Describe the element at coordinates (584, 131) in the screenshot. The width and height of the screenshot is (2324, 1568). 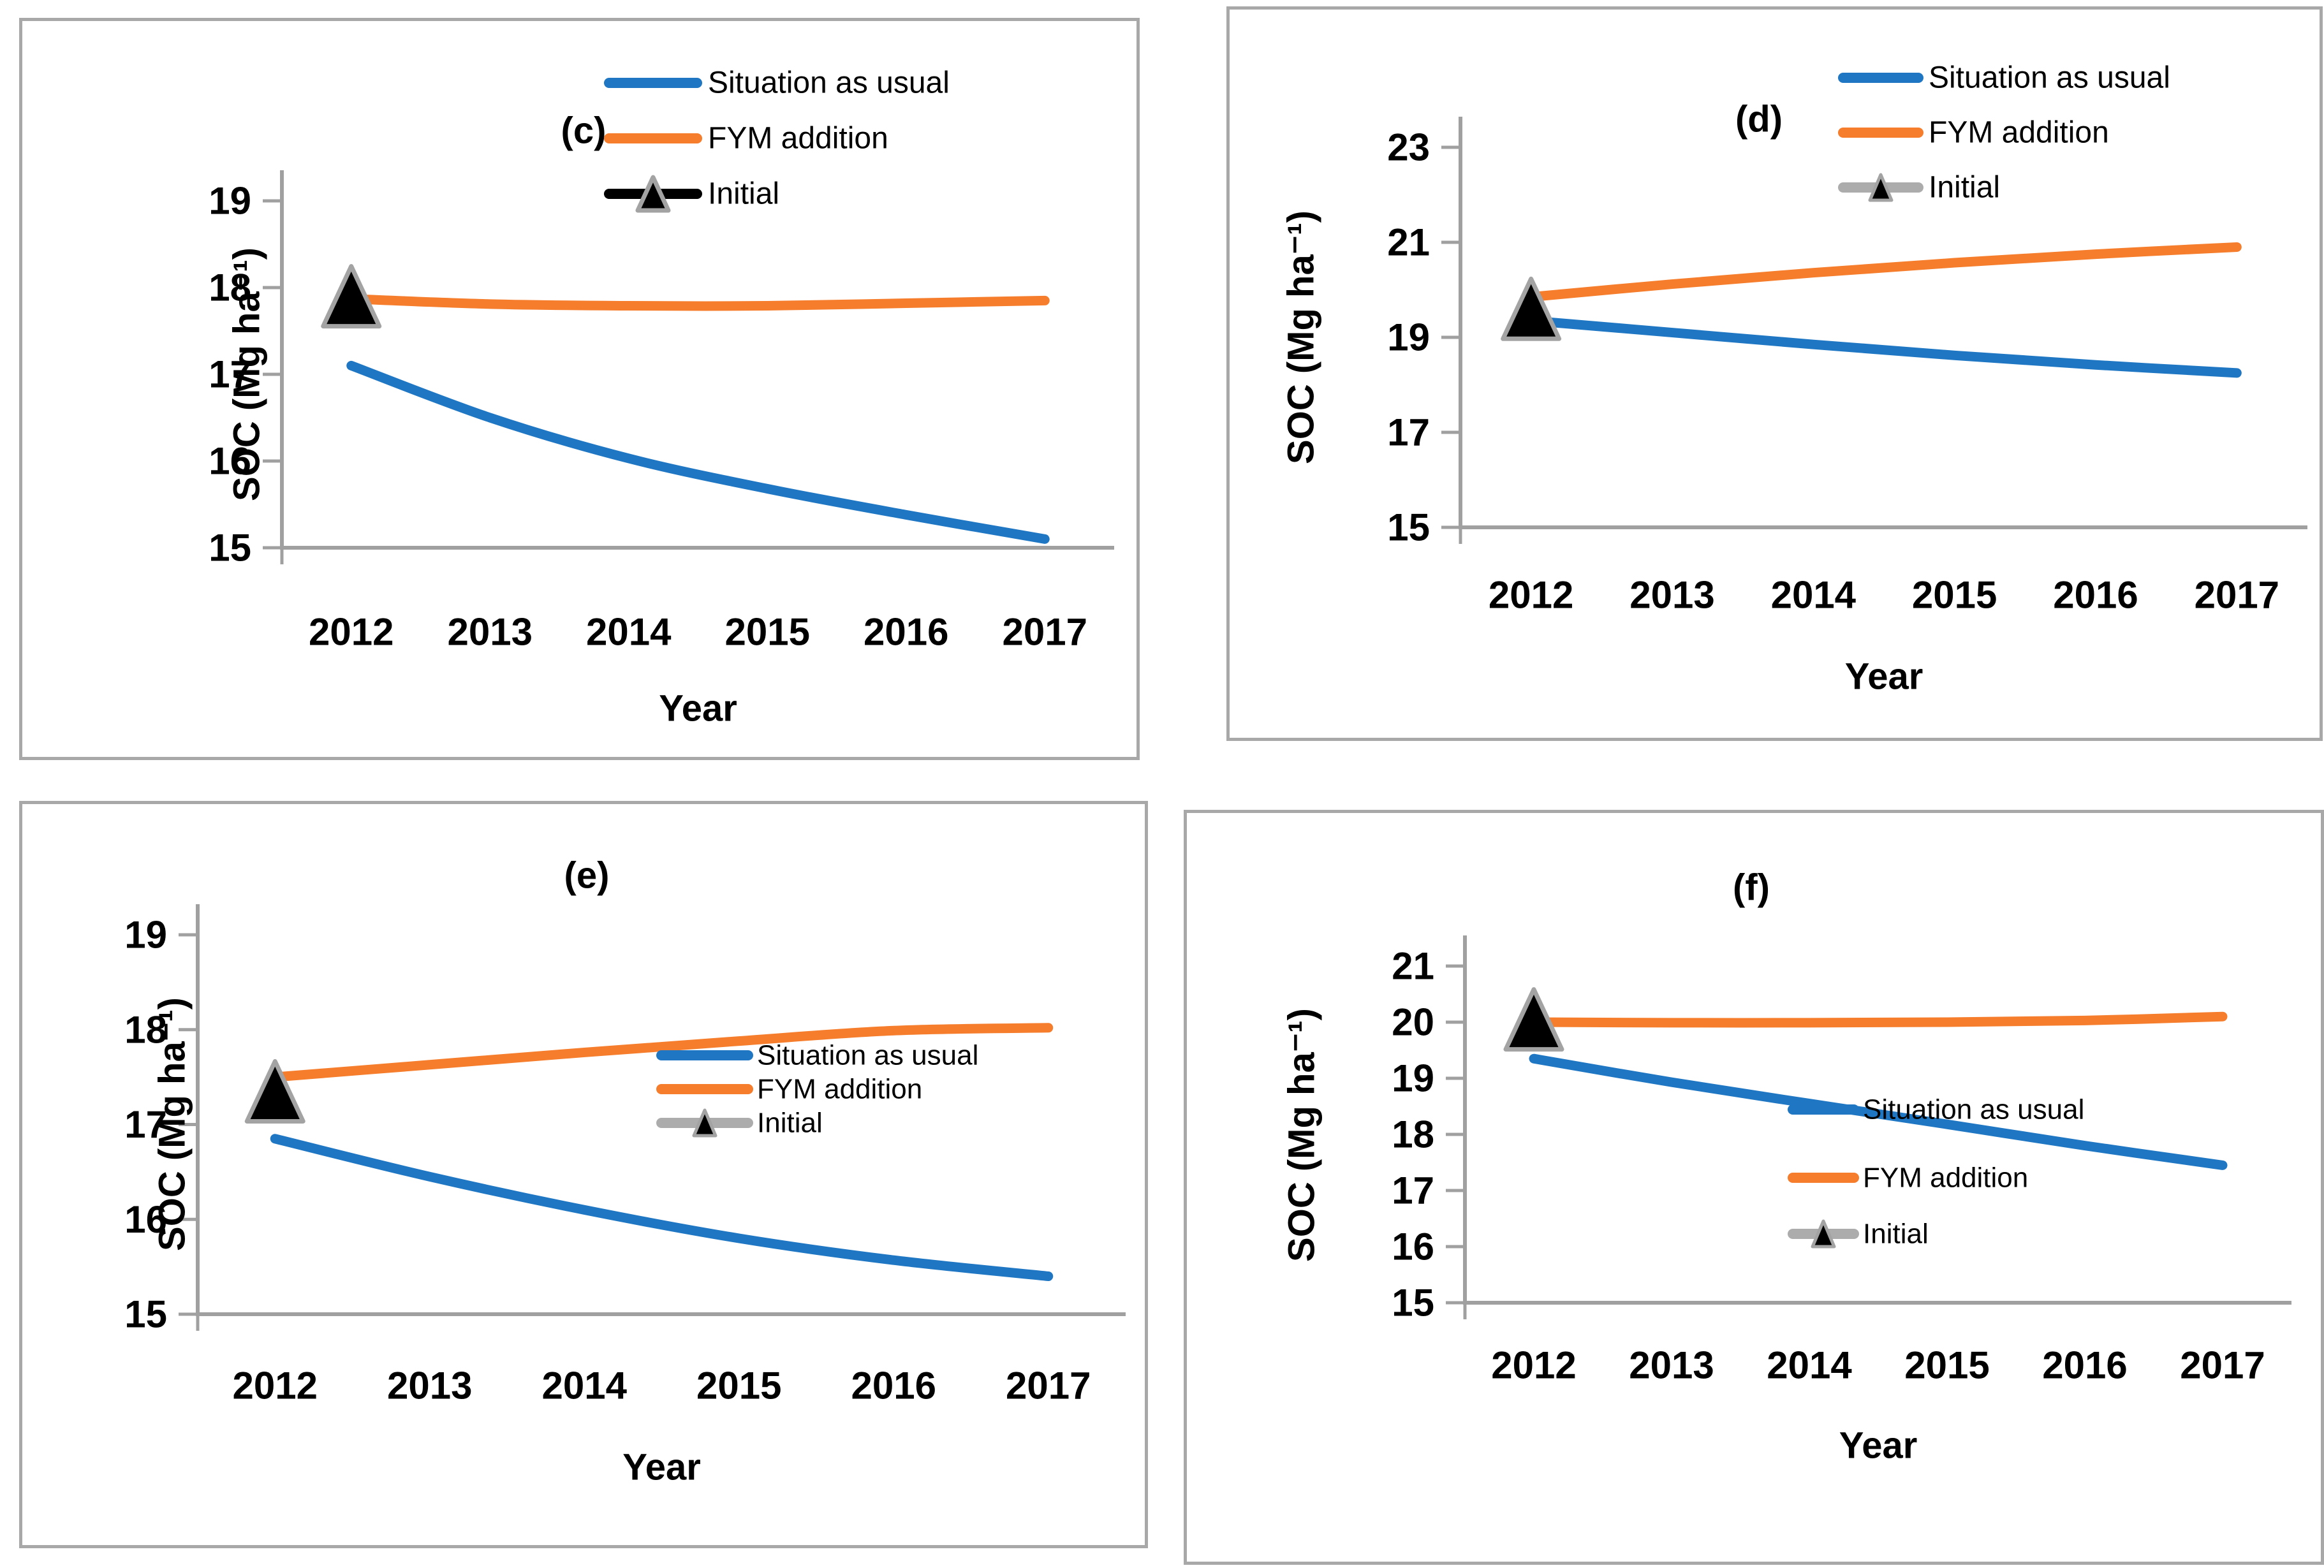
I see `panel-title: (c)` at that location.